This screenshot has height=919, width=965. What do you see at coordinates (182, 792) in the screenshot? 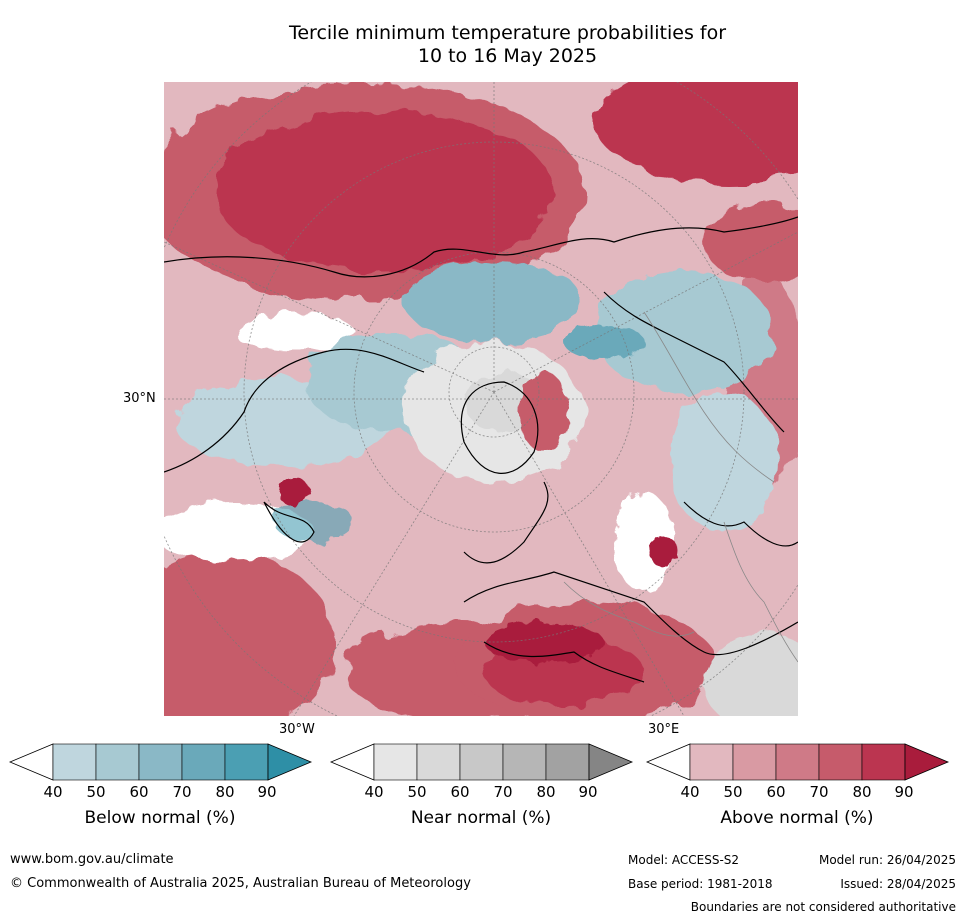
I see `cb0-tick: 70` at bounding box center [182, 792].